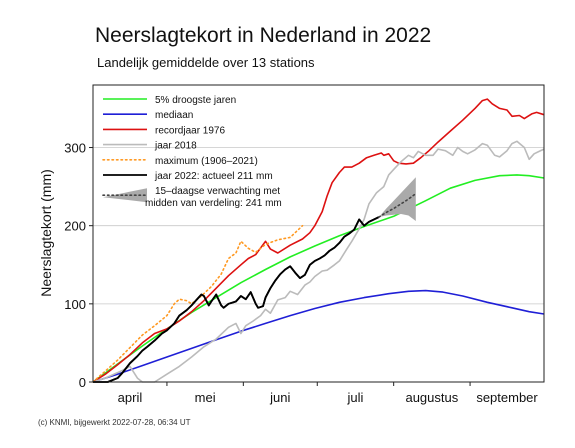 This screenshot has width=575, height=448. Describe the element at coordinates (355, 397) in the screenshot. I see `month-label: juli` at that location.